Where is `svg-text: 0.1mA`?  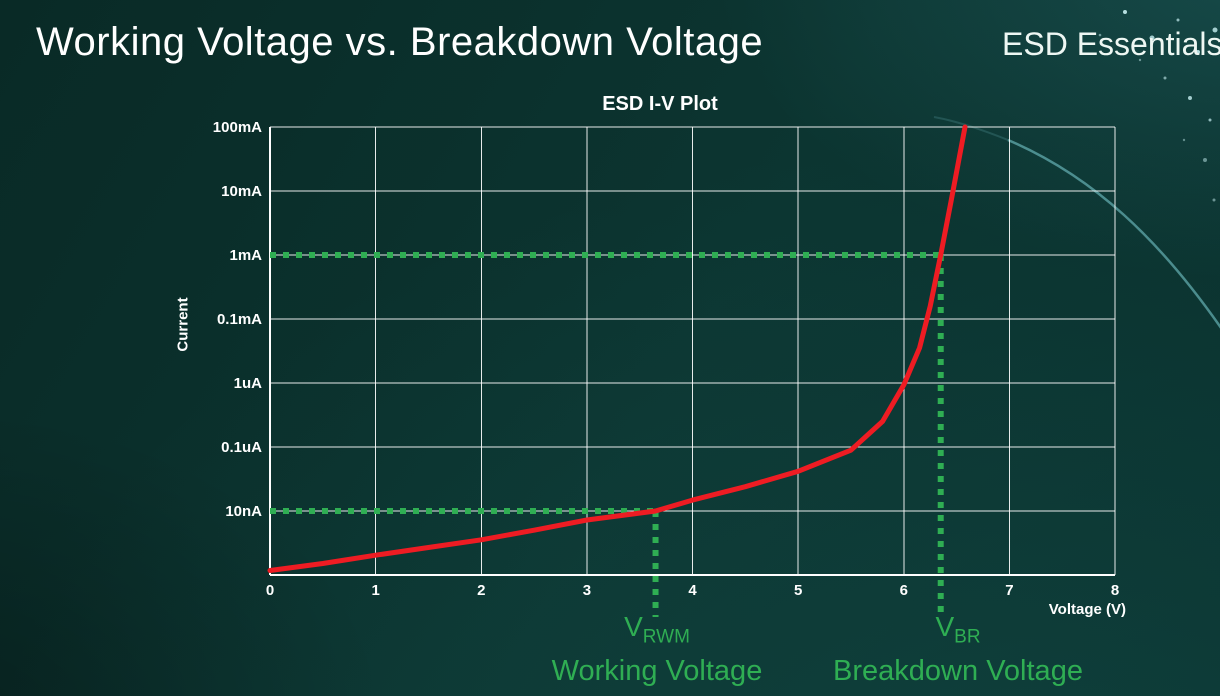 svg-text: 0.1mA is located at coordinates (239, 319).